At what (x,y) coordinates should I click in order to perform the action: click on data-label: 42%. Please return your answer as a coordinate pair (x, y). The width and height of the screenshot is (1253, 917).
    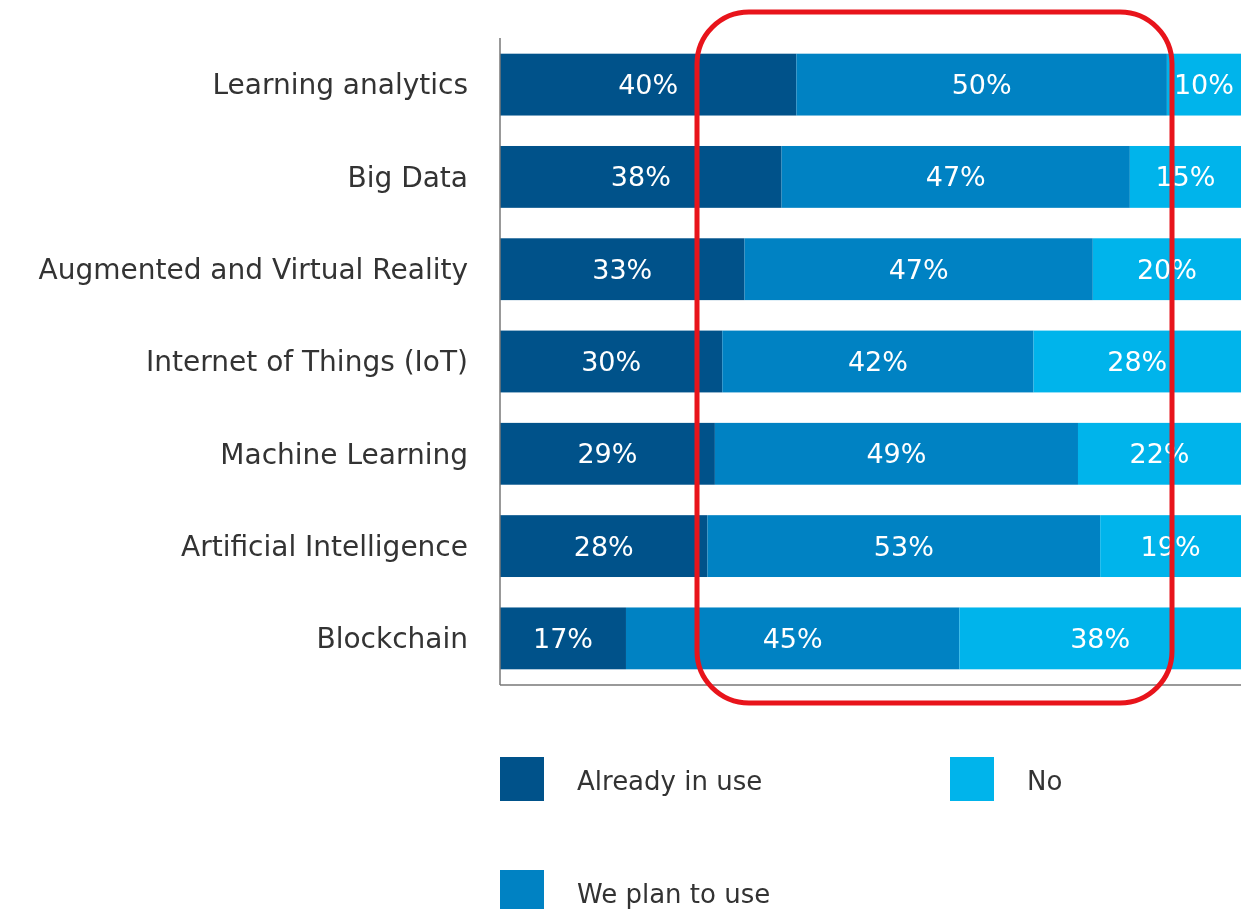
    Looking at the image, I should click on (877, 361).